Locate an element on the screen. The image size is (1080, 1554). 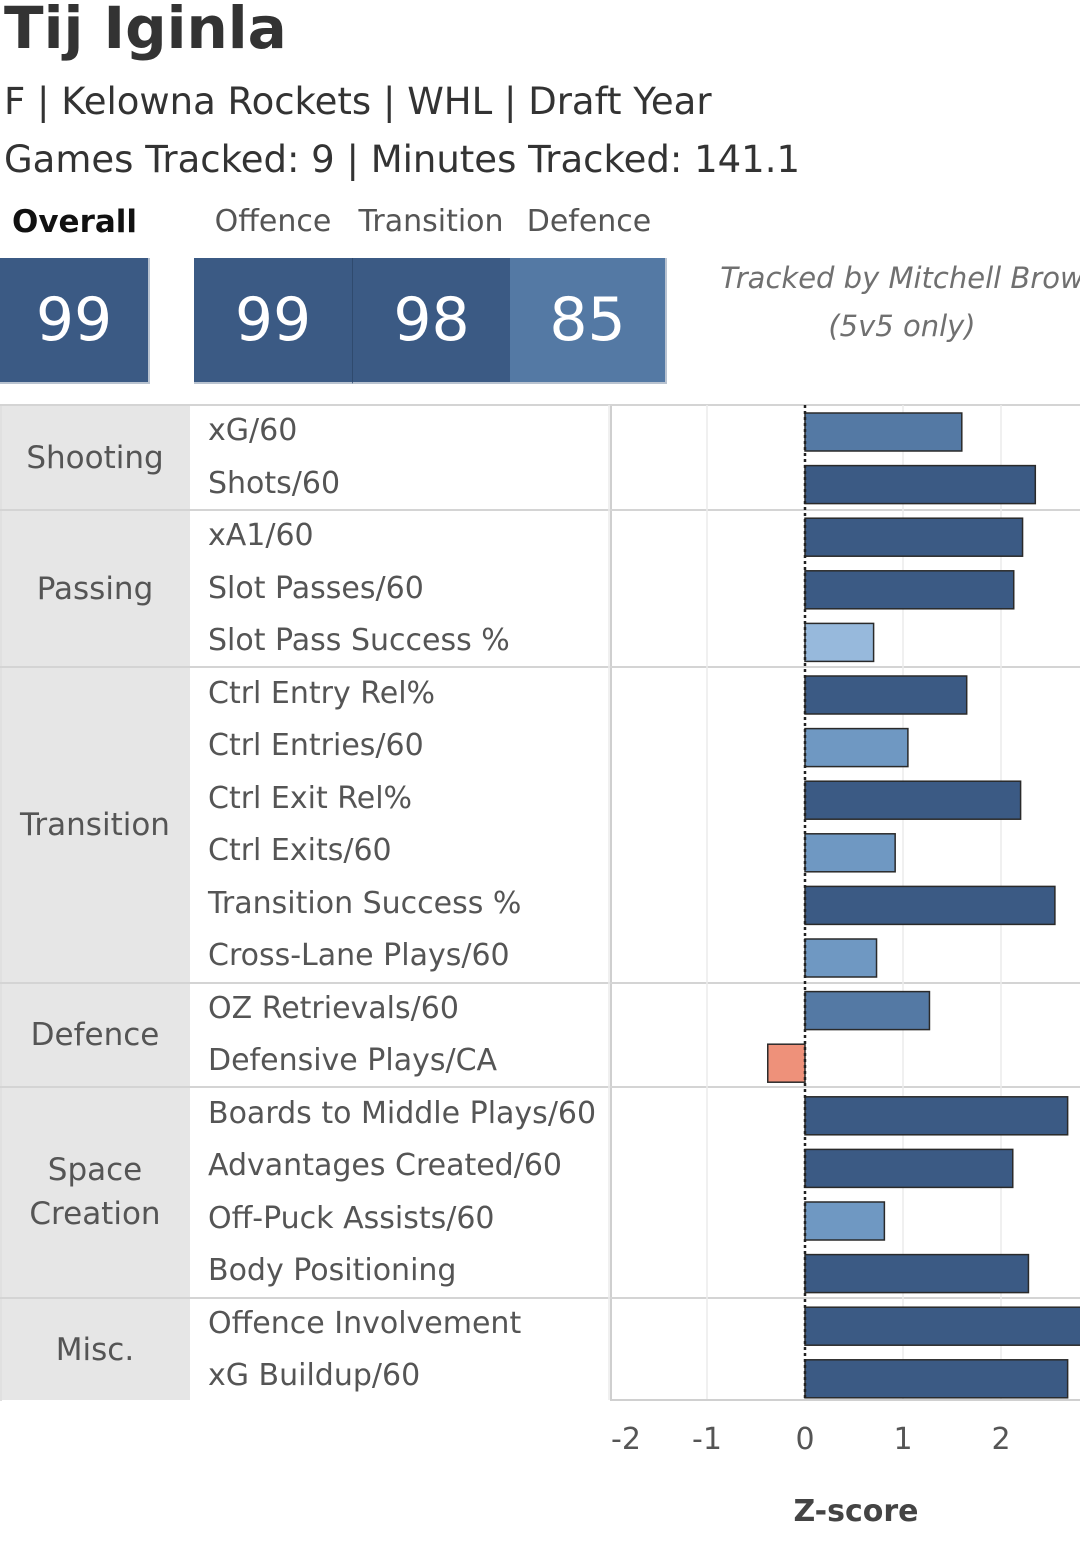
bar-defensive-plays-ca is located at coordinates (786, 1063).